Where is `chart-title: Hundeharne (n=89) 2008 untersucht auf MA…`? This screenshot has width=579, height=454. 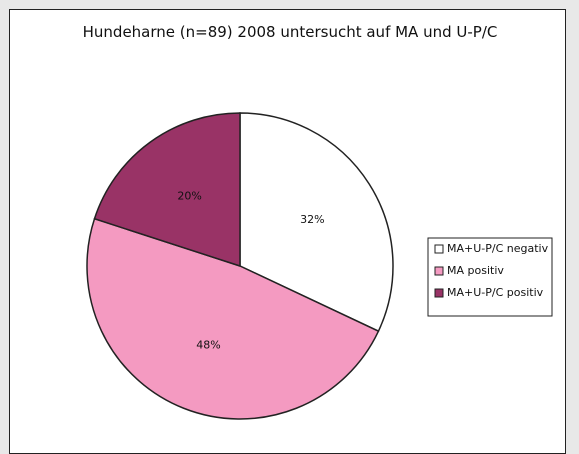 chart-title: Hundeharne (n=89) 2008 untersucht auf MA… is located at coordinates (290, 32).